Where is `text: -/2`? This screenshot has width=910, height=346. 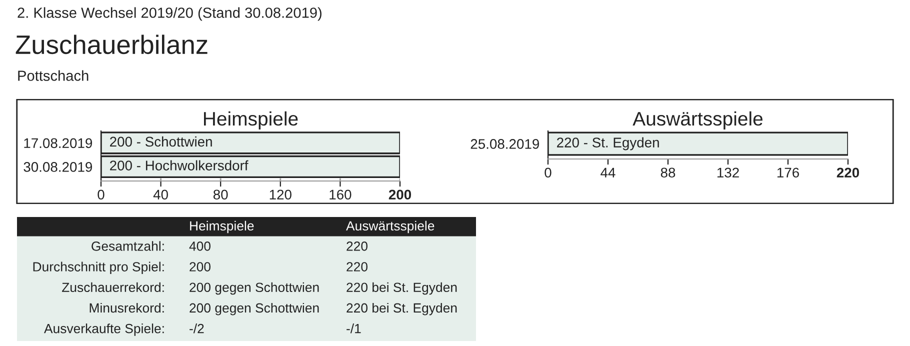 text: -/2 is located at coordinates (197, 329).